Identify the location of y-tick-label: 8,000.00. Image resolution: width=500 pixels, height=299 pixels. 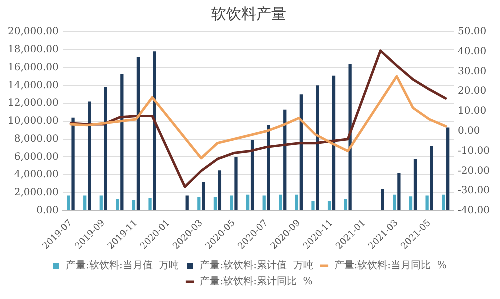
(36, 139).